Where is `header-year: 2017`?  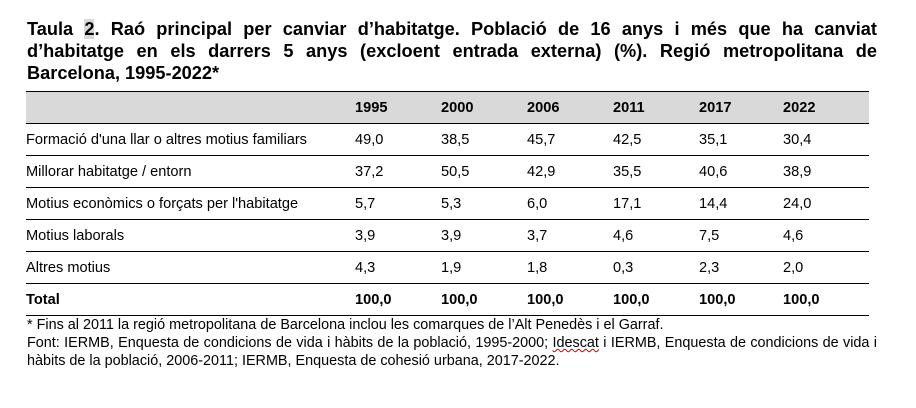 header-year: 2017 is located at coordinates (741, 107).